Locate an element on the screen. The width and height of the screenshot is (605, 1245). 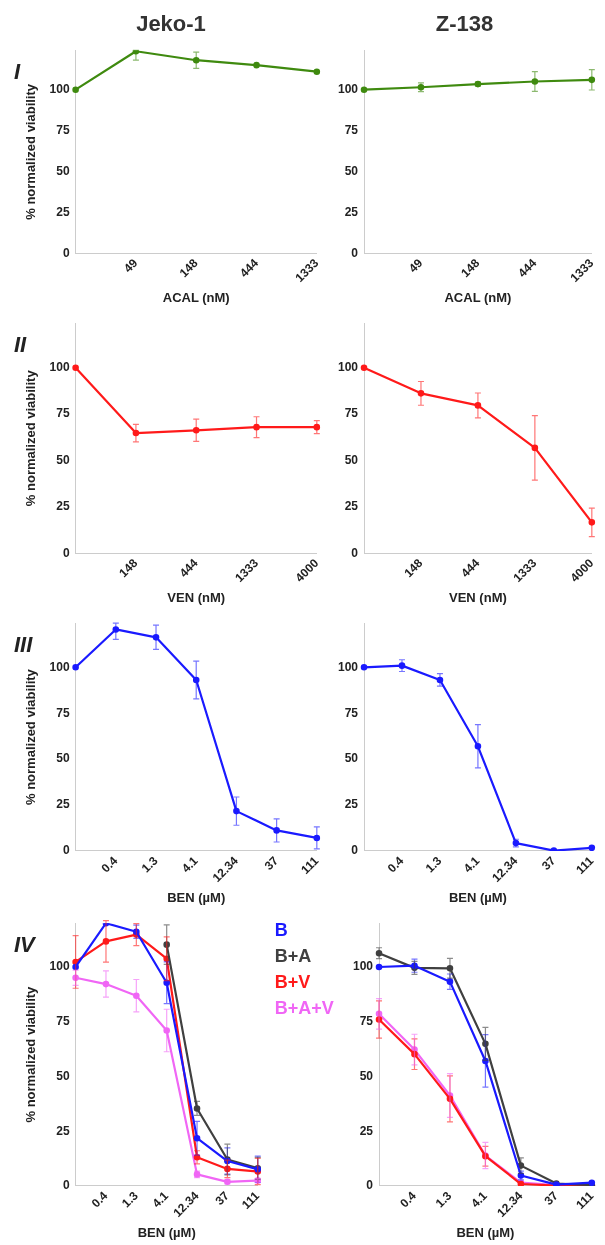
text: II is located at coordinates (21, 345).